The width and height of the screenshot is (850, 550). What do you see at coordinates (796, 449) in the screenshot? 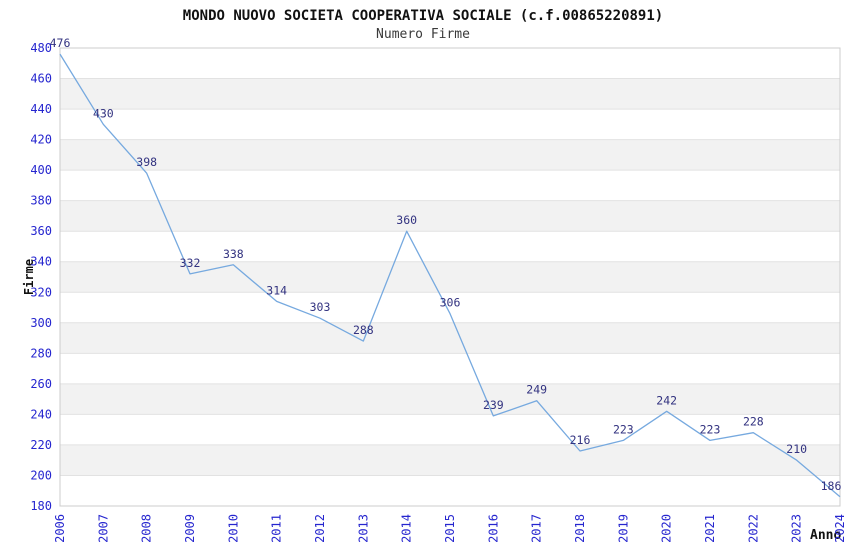
I see `data-point-label: 210` at bounding box center [796, 449].